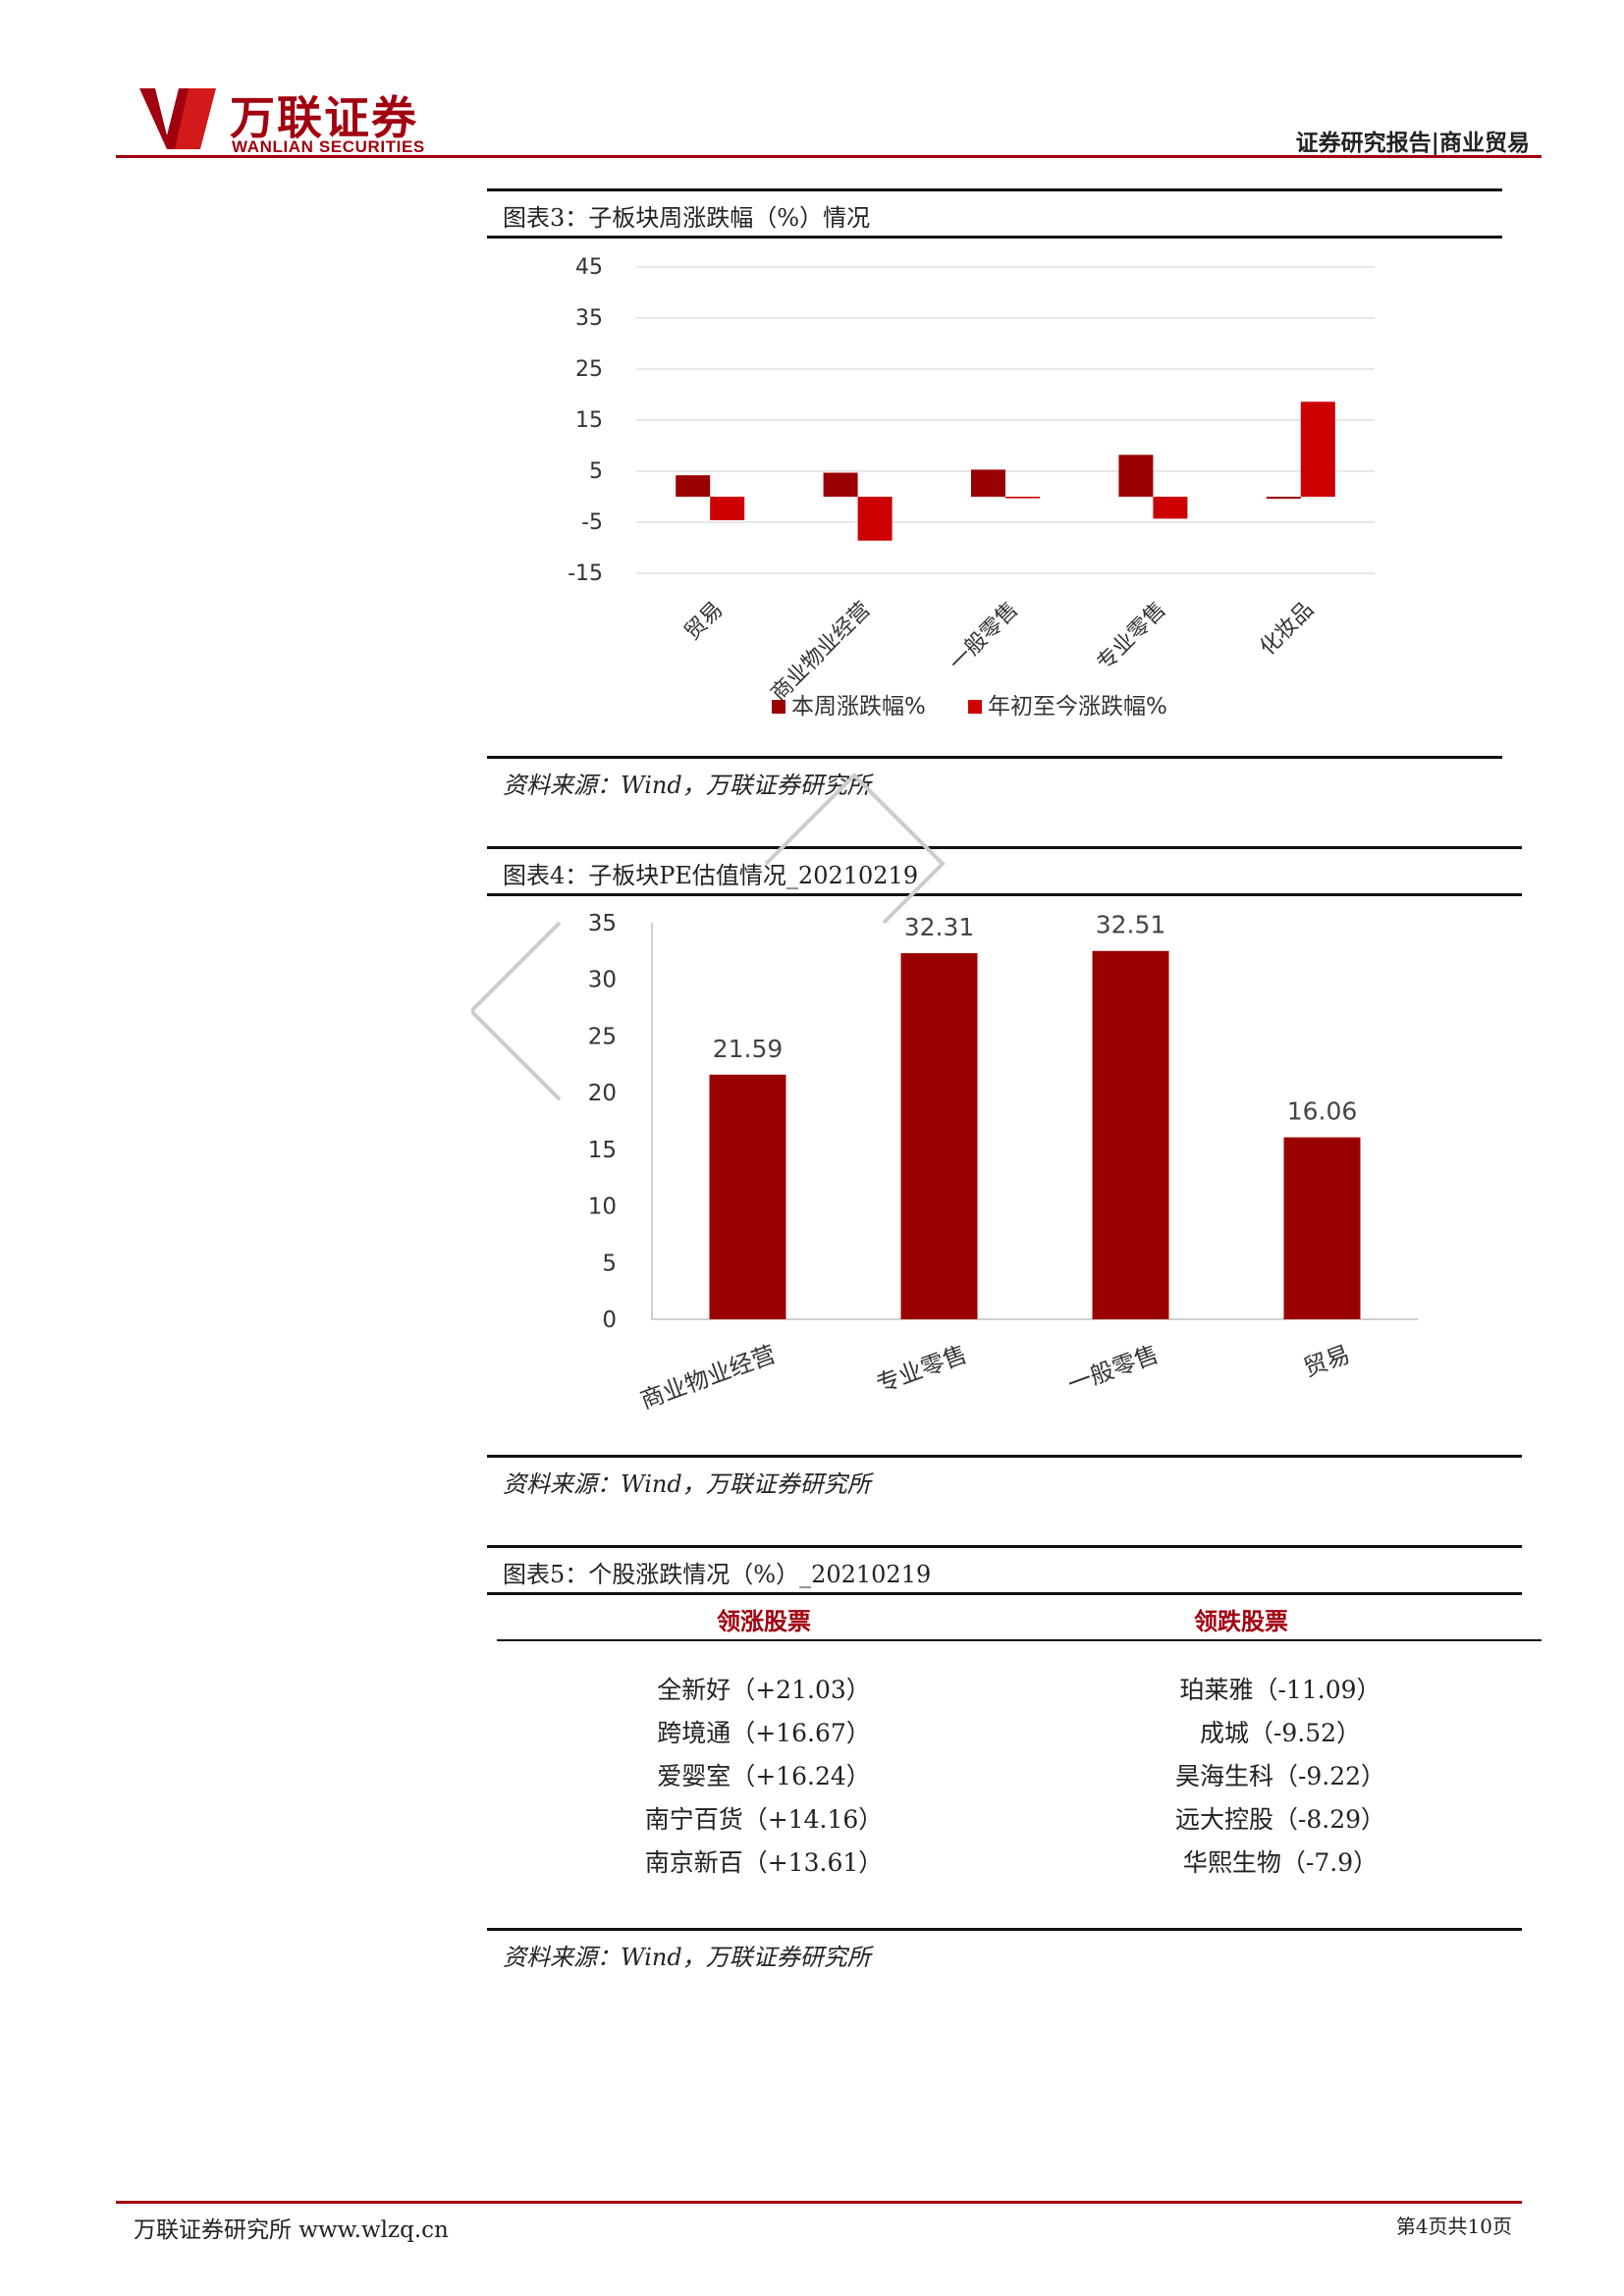  I want to click on figure5-title-rule, so click(1004, 1594).